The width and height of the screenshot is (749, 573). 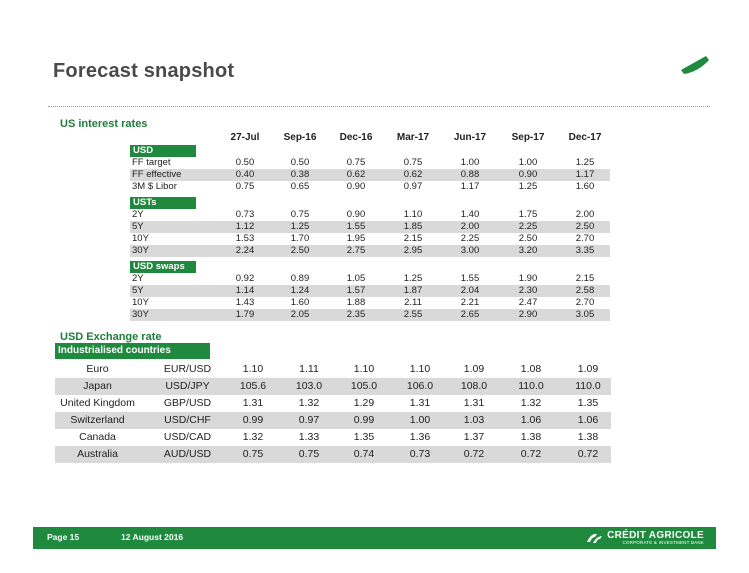 I want to click on rate-value: 1.90, so click(x=528, y=278).